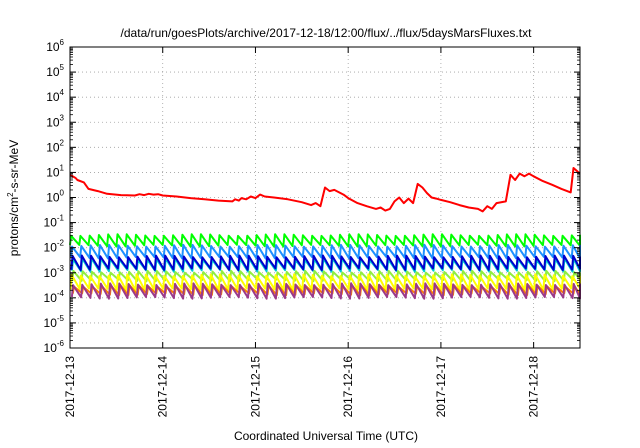 The height and width of the screenshot is (448, 640). I want to click on x-axis-label: Coordinated Universal Time (UTC), so click(326, 436).